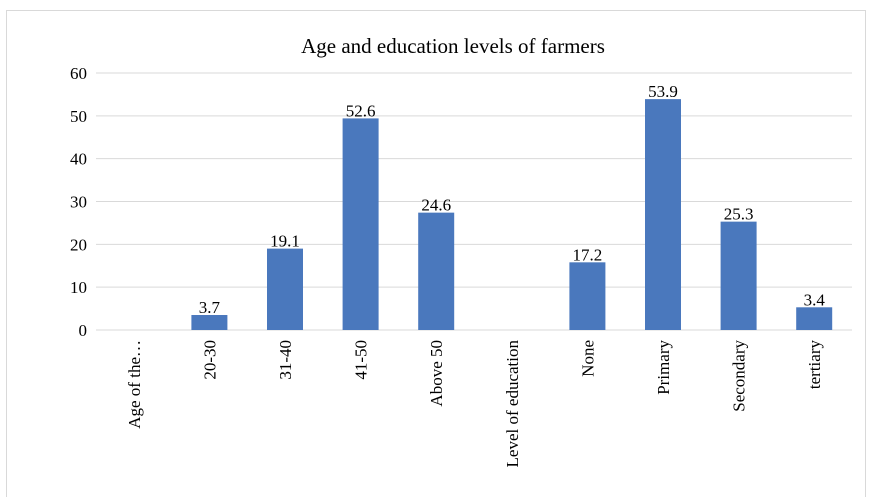 This screenshot has width=874, height=497. I want to click on x-tick-label: Above 50, so click(436, 373).